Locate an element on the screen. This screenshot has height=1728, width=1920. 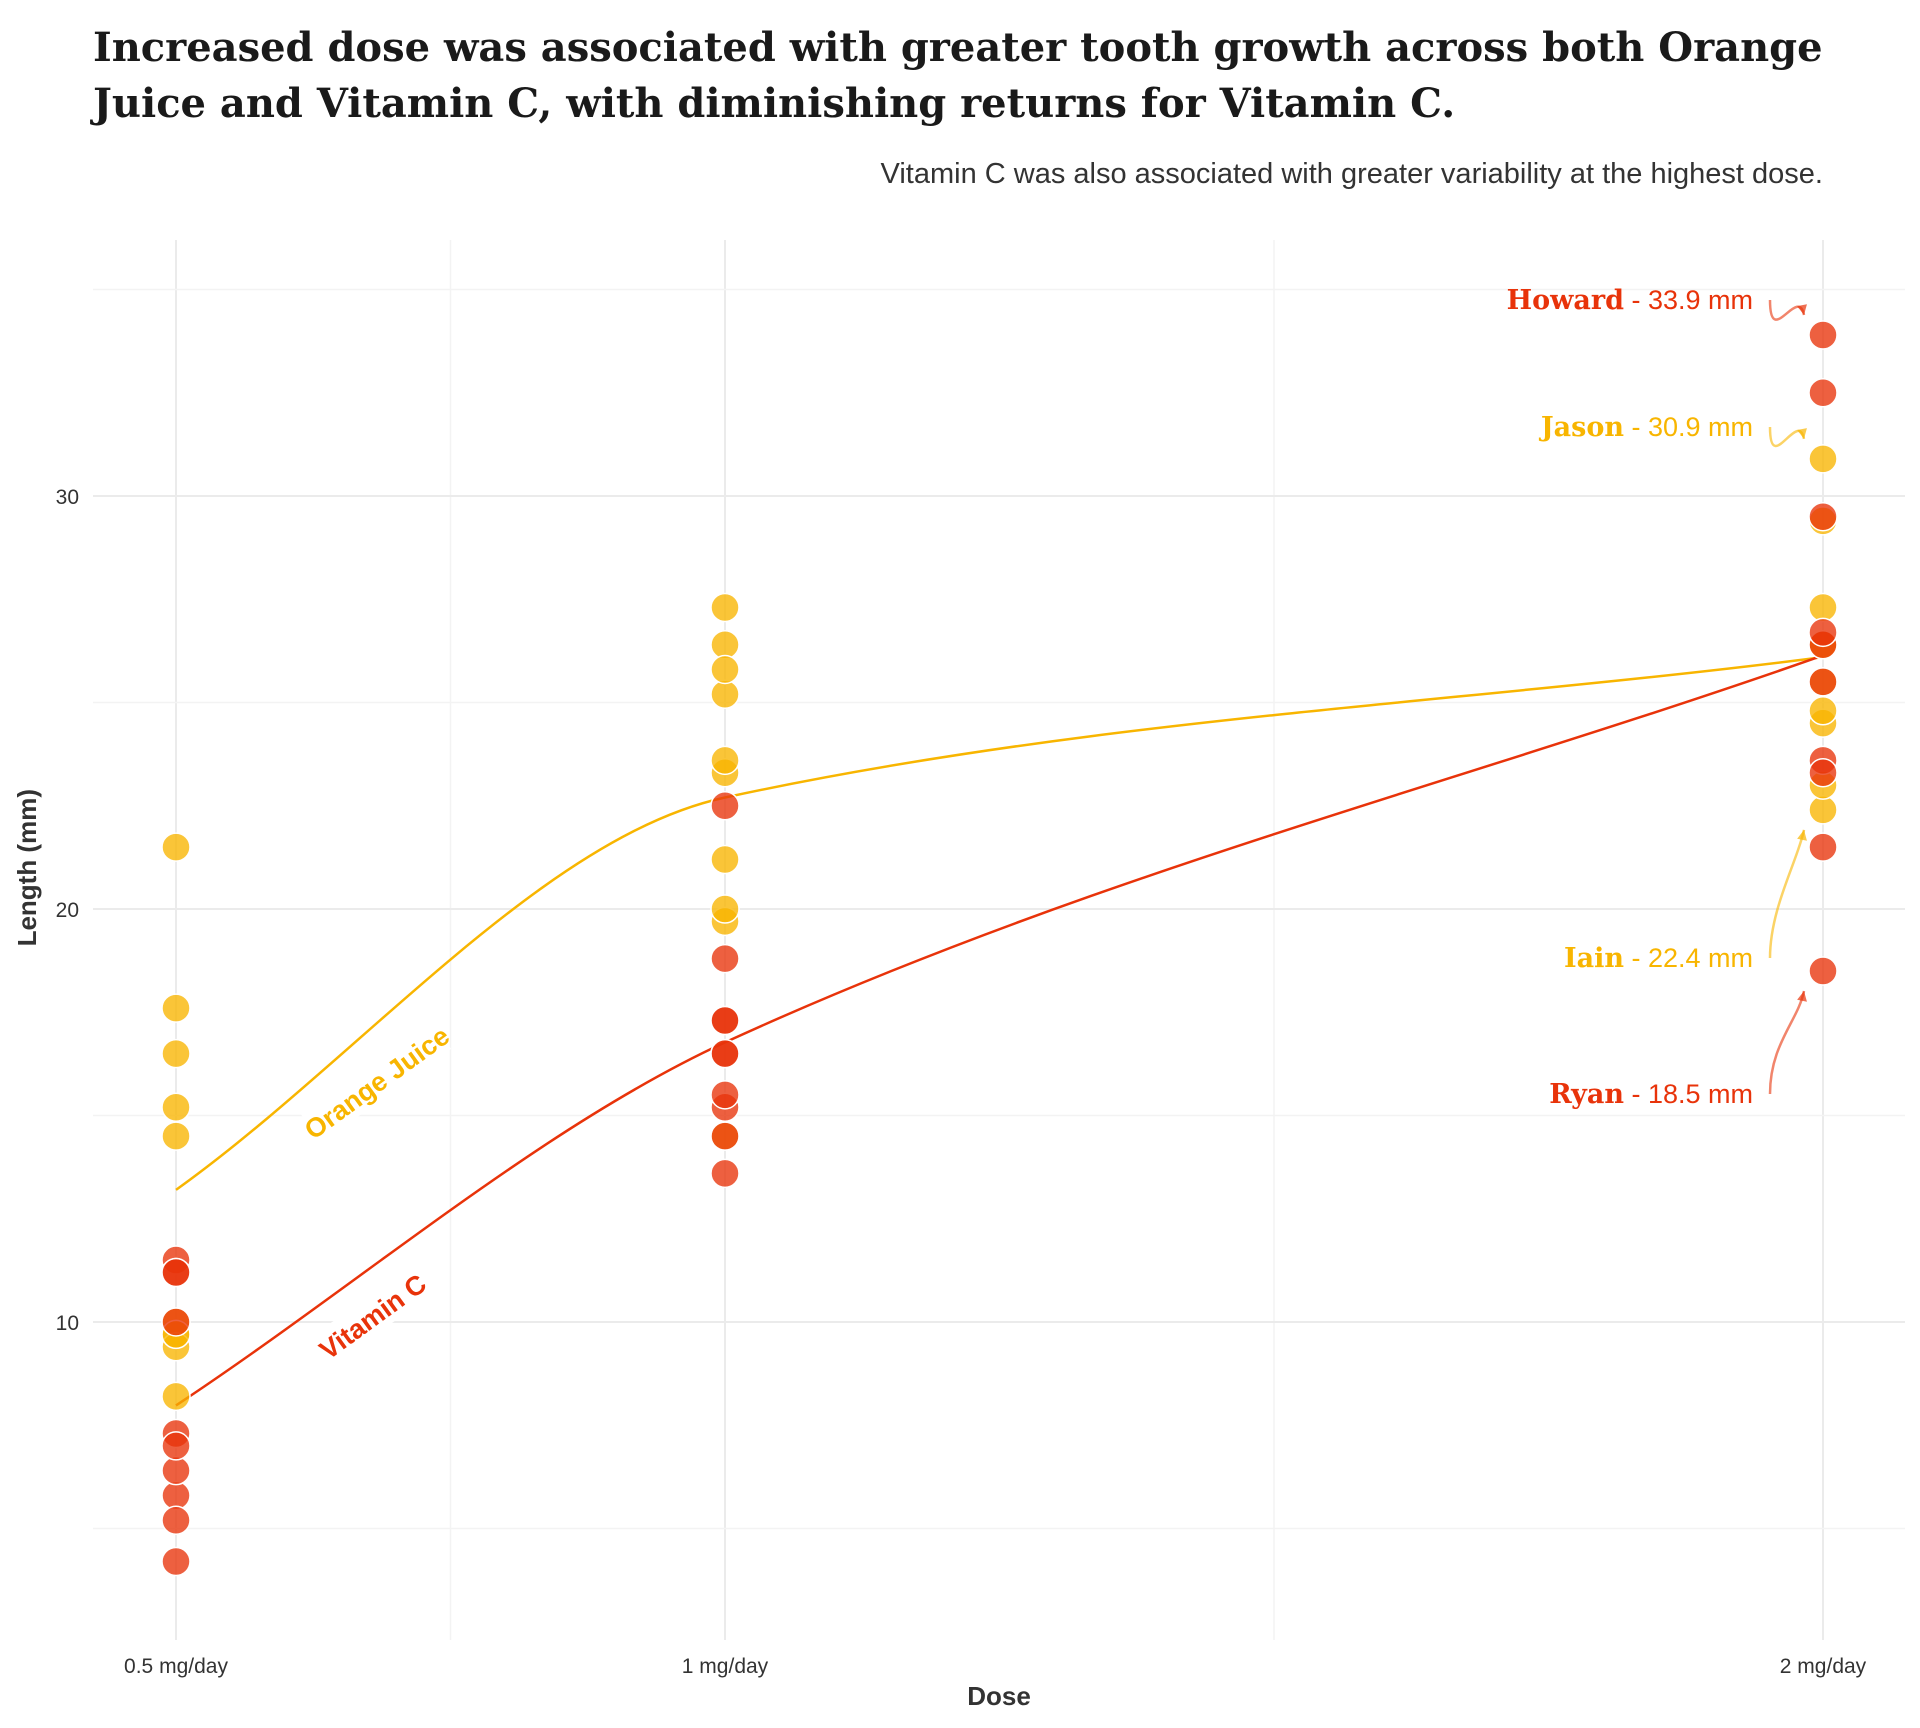
annotation-value: - 18.5 mm is located at coordinates (1688, 1094).